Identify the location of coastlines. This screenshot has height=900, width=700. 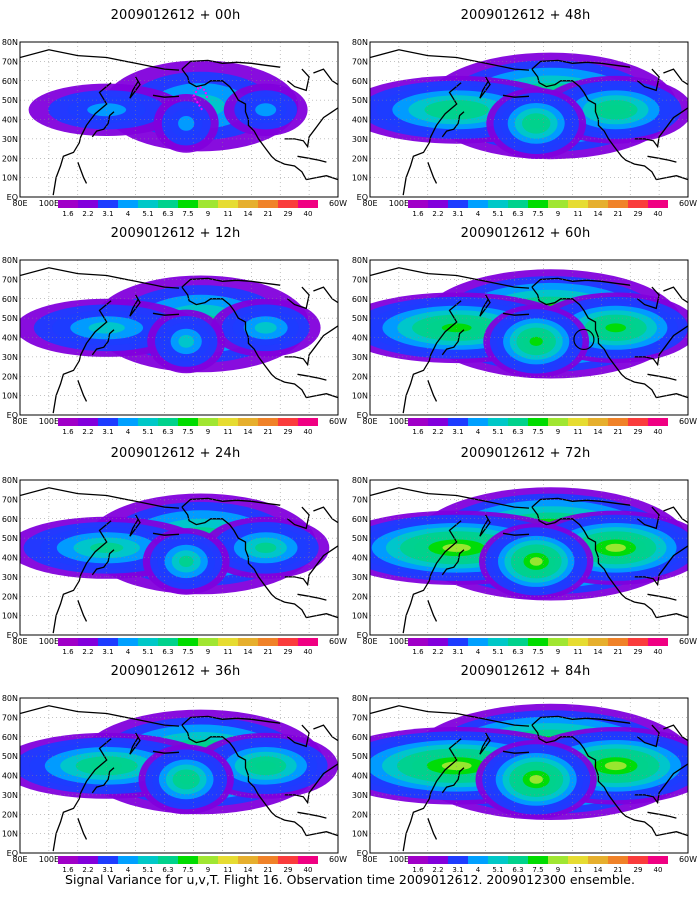
(179, 560).